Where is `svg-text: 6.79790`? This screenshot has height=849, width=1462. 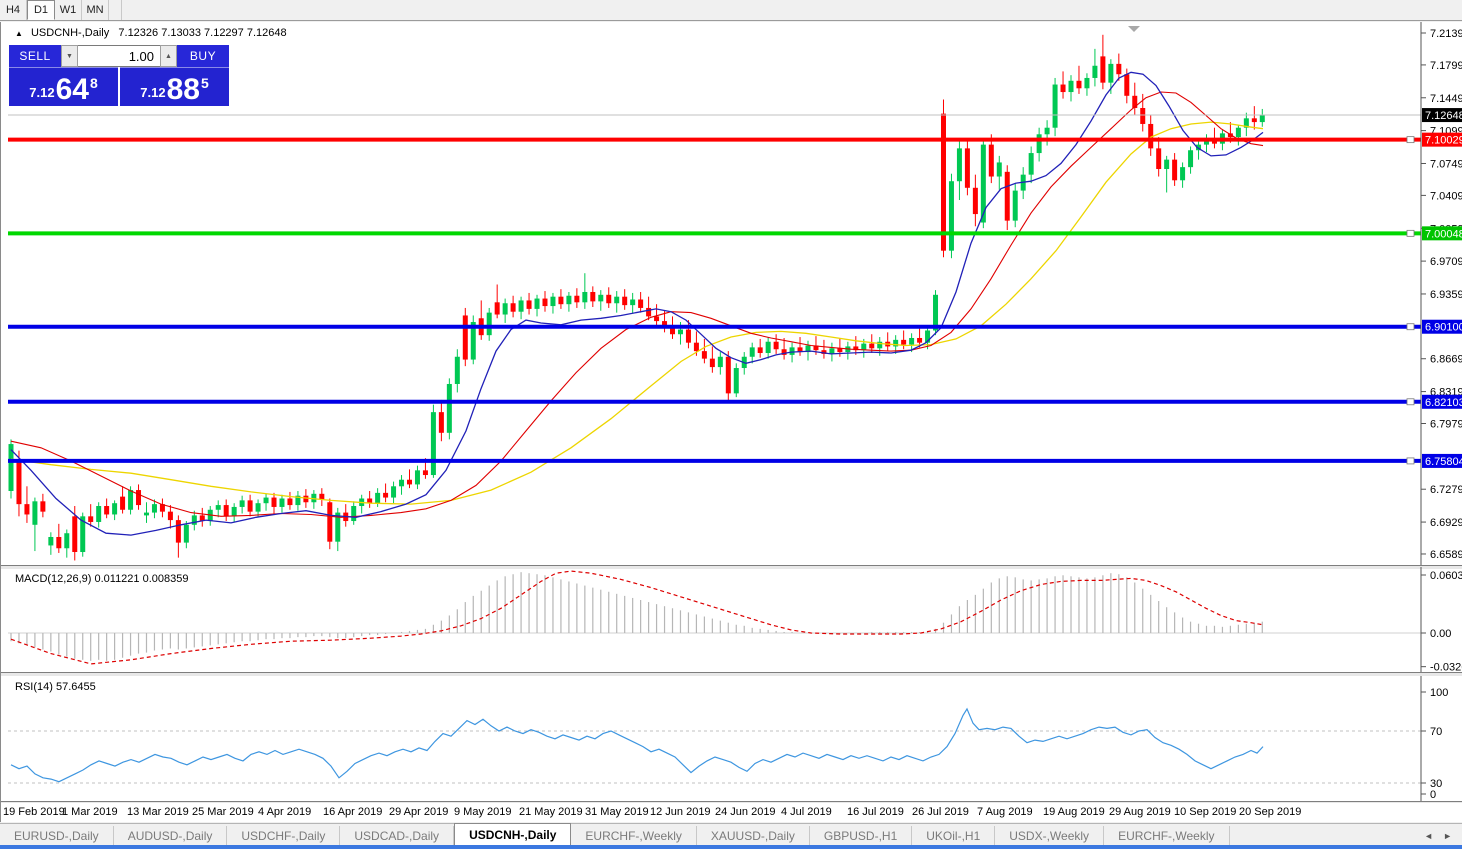
svg-text: 6.79790 is located at coordinates (1446, 425).